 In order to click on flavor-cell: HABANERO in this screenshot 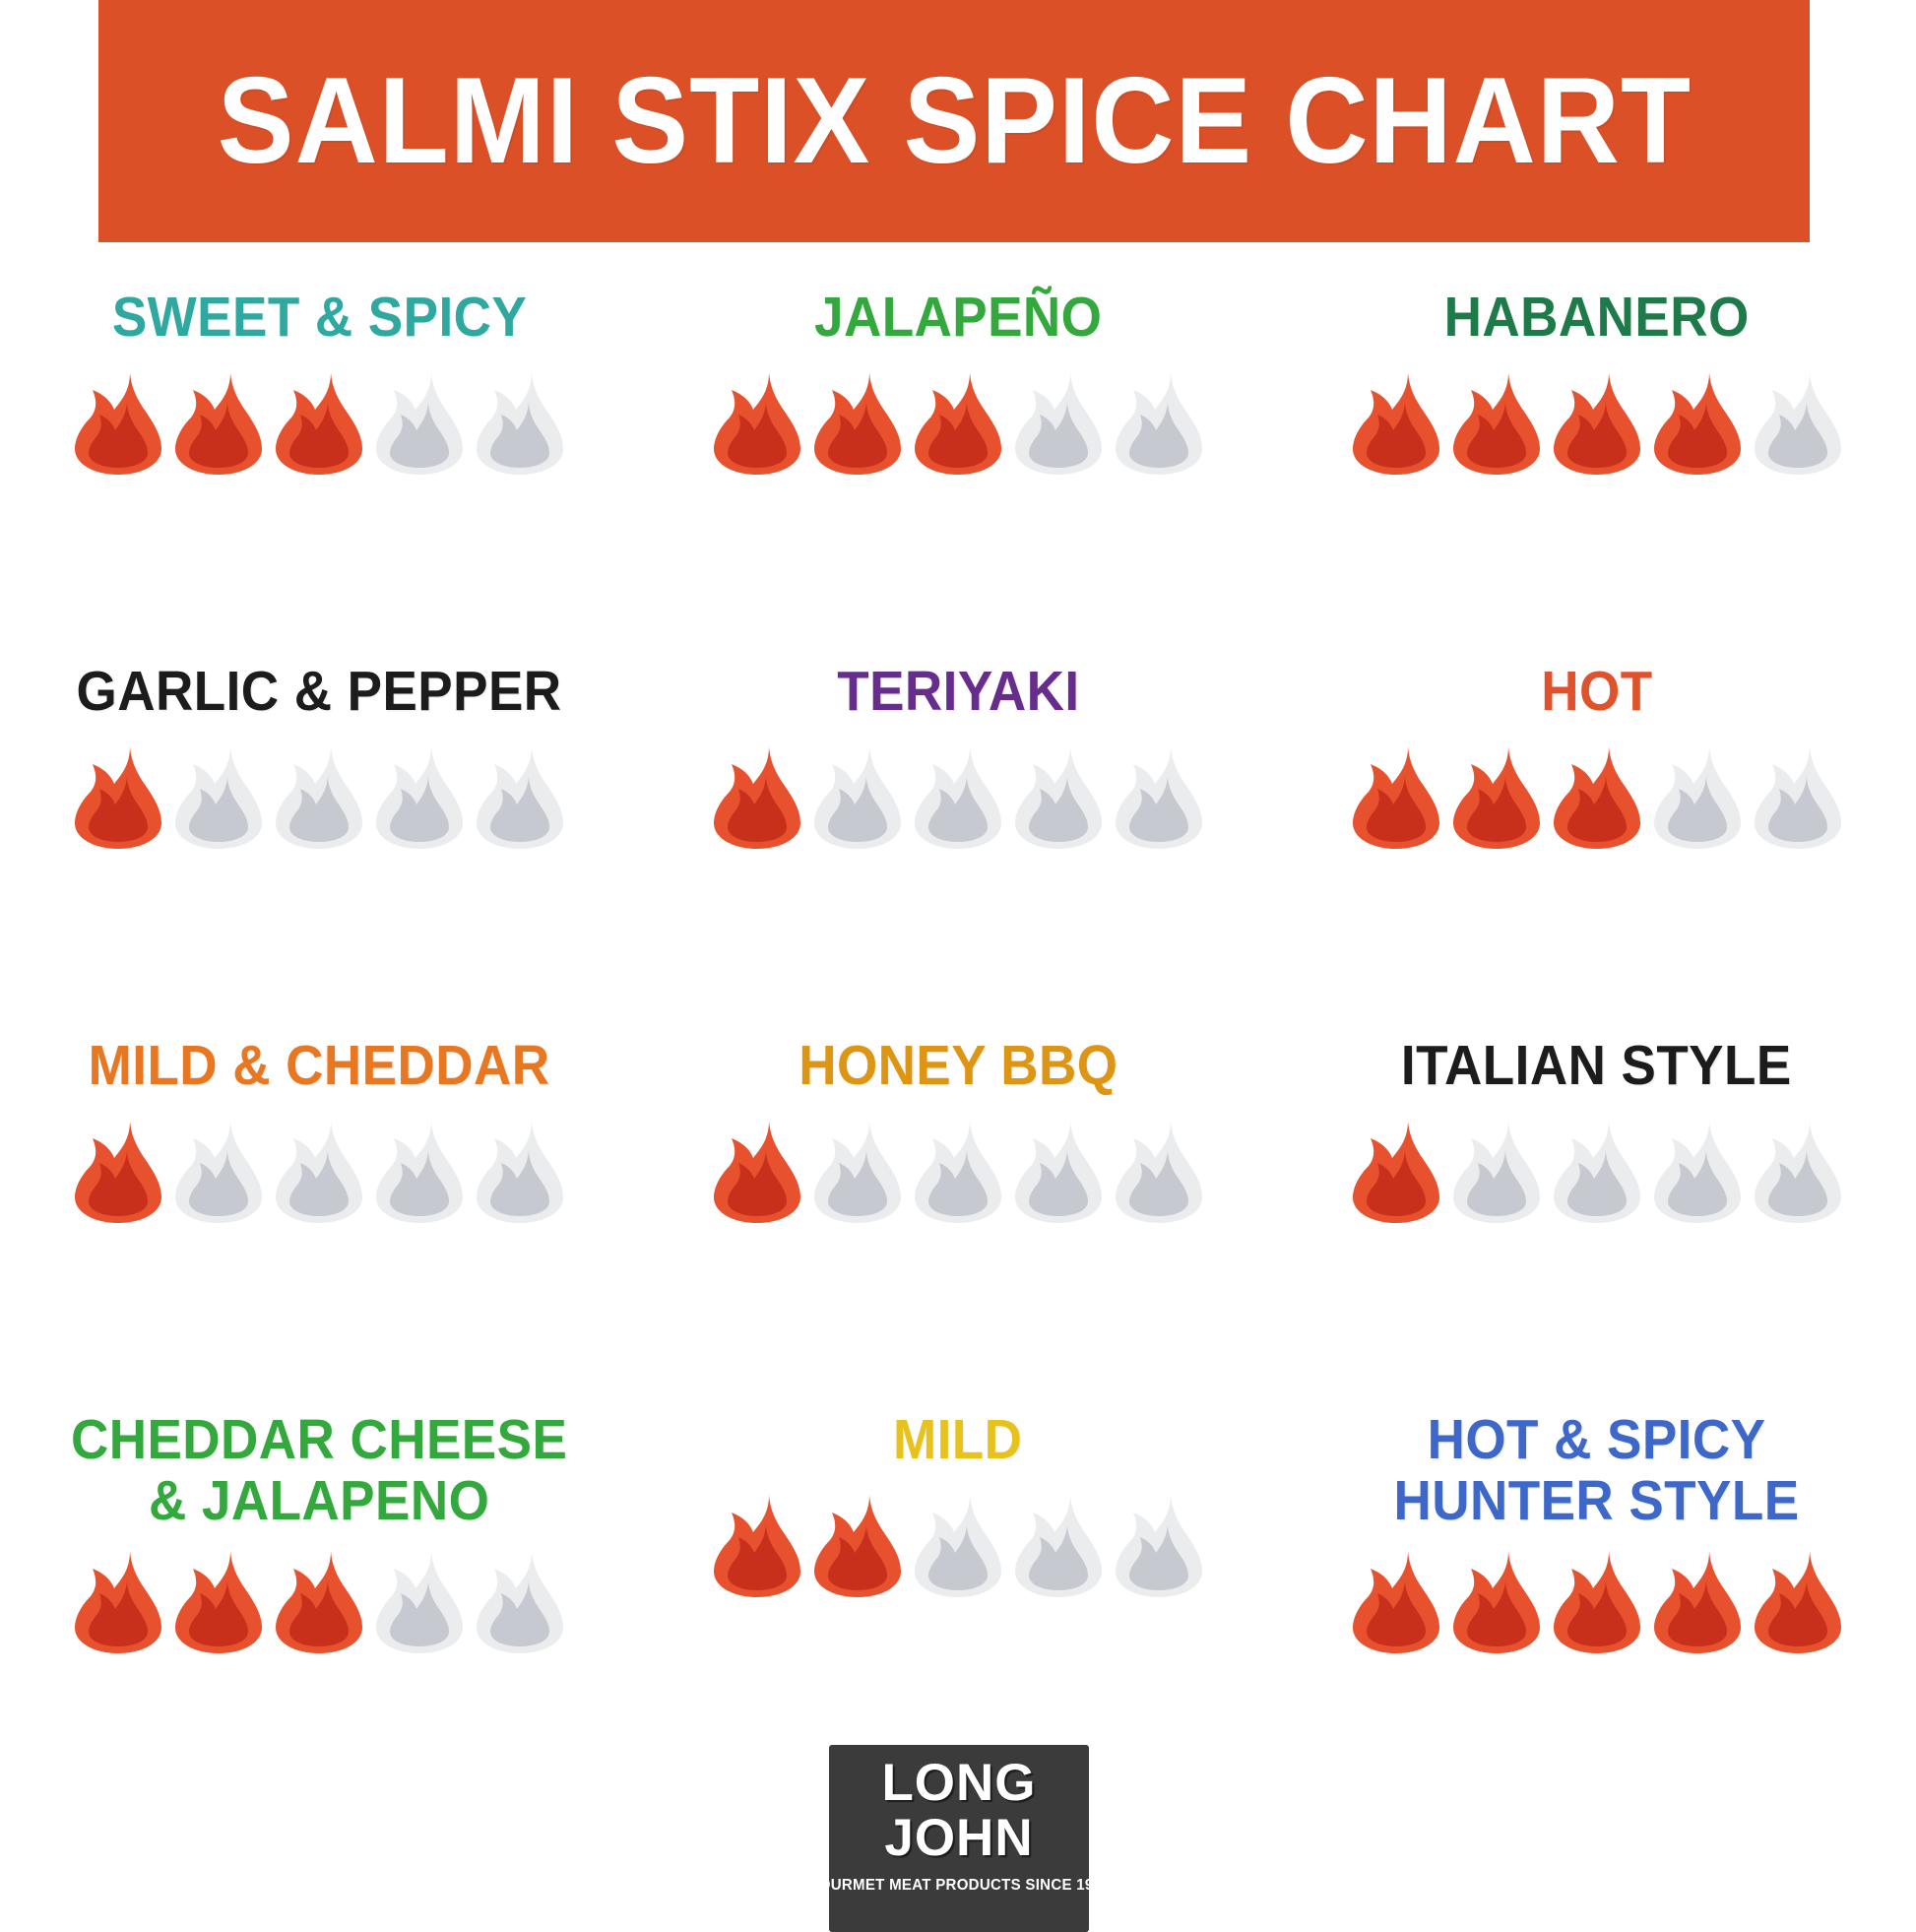, I will do `click(1597, 429)`.